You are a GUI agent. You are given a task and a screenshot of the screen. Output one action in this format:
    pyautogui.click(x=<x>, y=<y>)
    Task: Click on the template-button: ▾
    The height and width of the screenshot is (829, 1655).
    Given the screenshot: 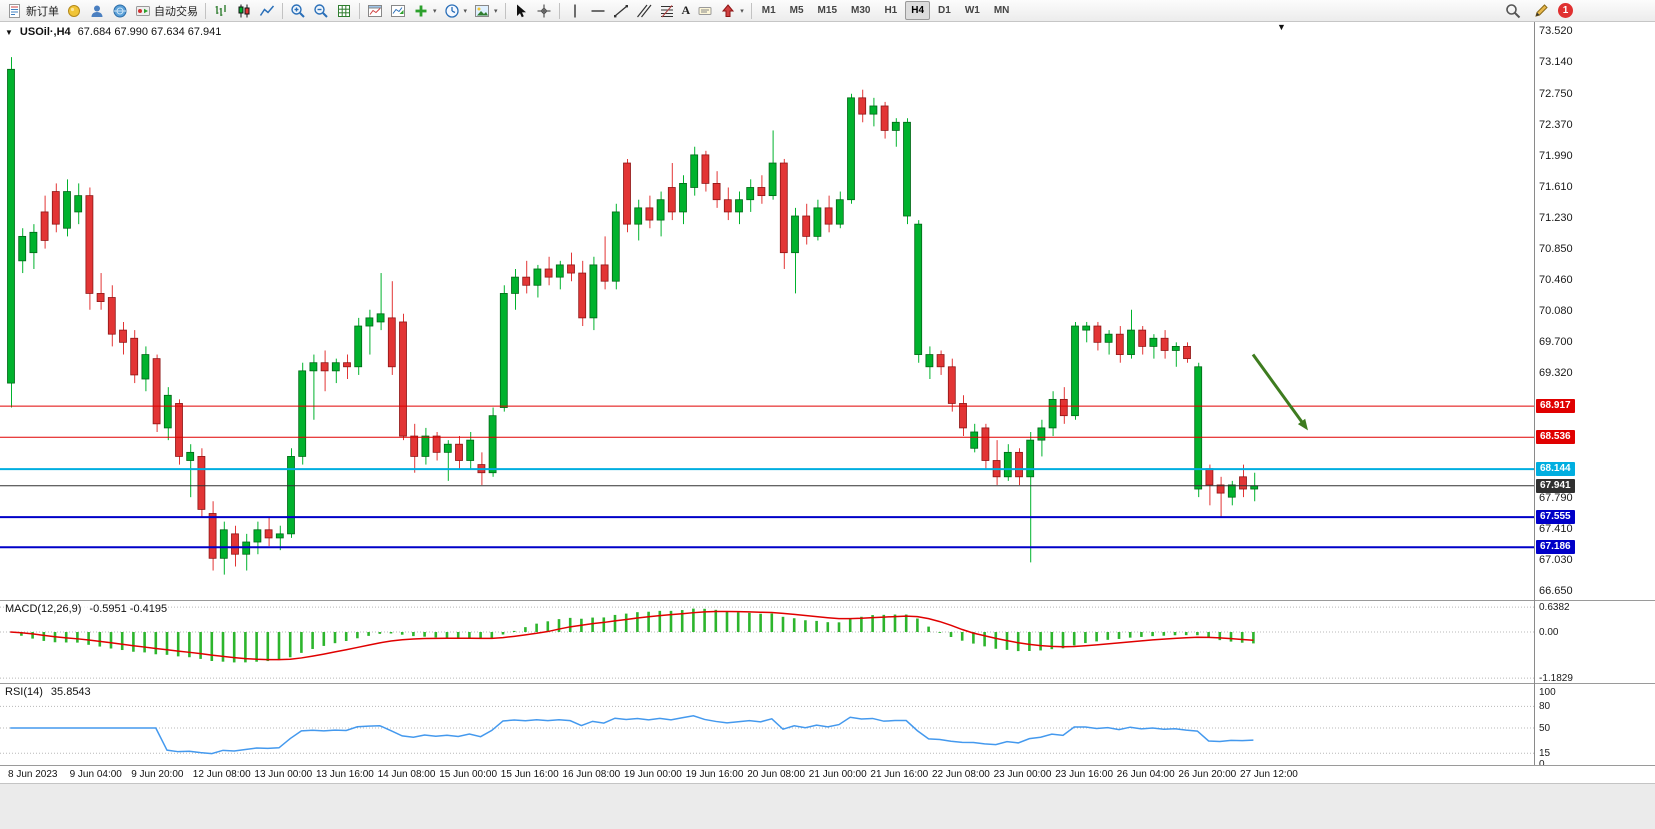 What is the action you would take?
    pyautogui.click(x=486, y=11)
    